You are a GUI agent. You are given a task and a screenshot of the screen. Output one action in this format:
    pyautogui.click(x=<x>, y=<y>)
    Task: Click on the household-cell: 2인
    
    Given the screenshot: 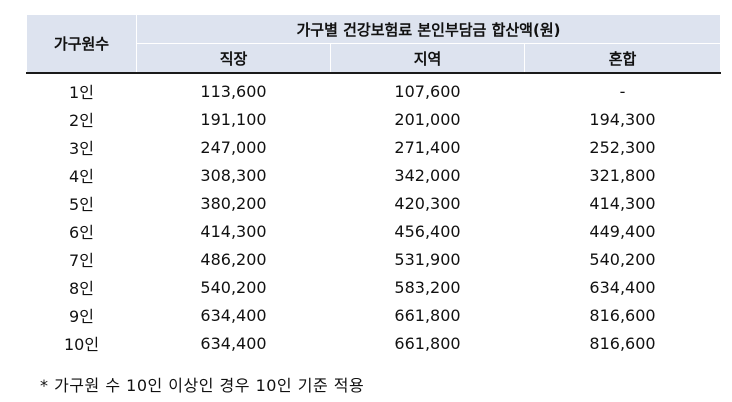 What is the action you would take?
    pyautogui.click(x=81, y=119)
    